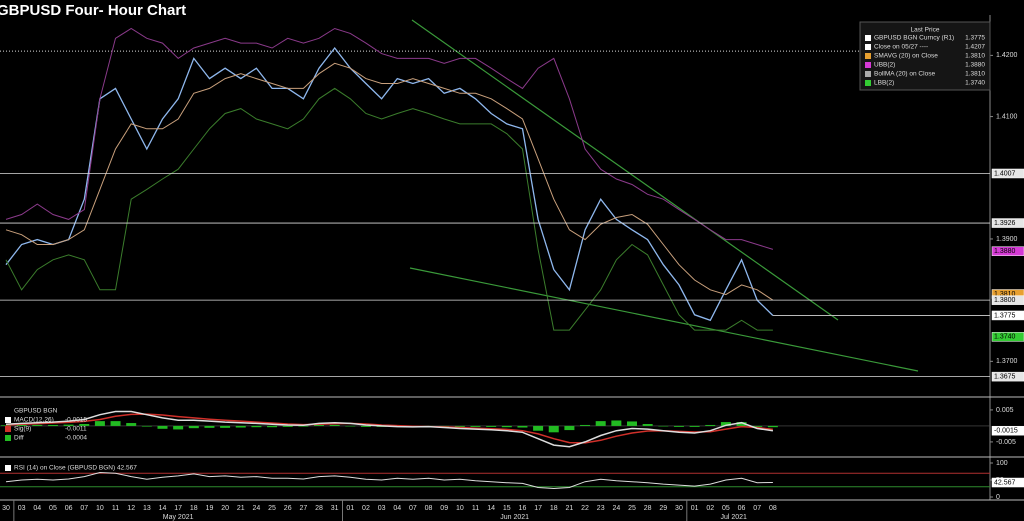 This screenshot has width=1024, height=521. Describe the element at coordinates (554, 508) in the screenshot. I see `x-tick-label: 18` at that location.